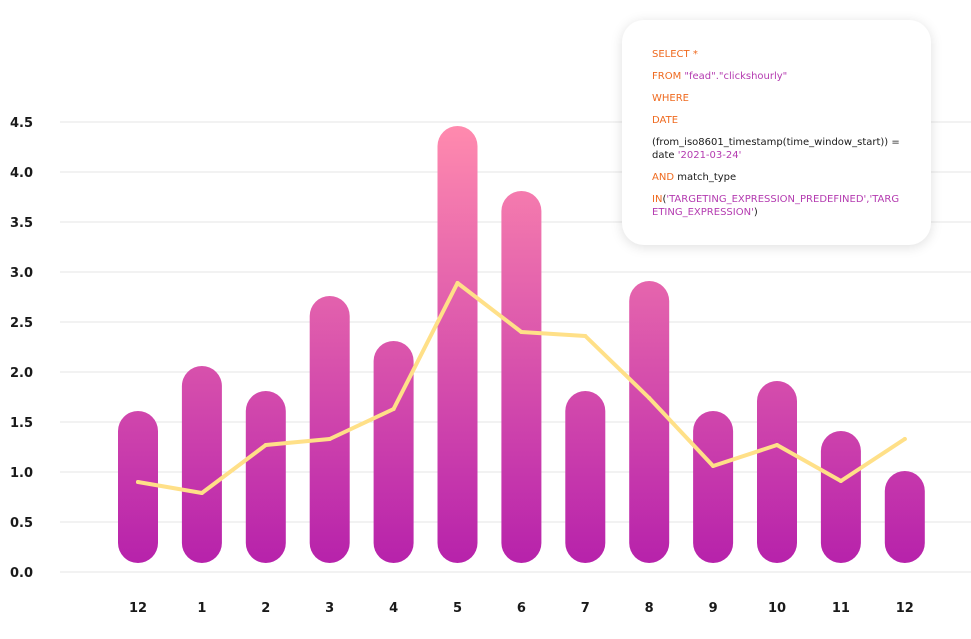 The height and width of the screenshot is (639, 971). Describe the element at coordinates (201, 608) in the screenshot. I see `x-tick-label: 1` at that location.